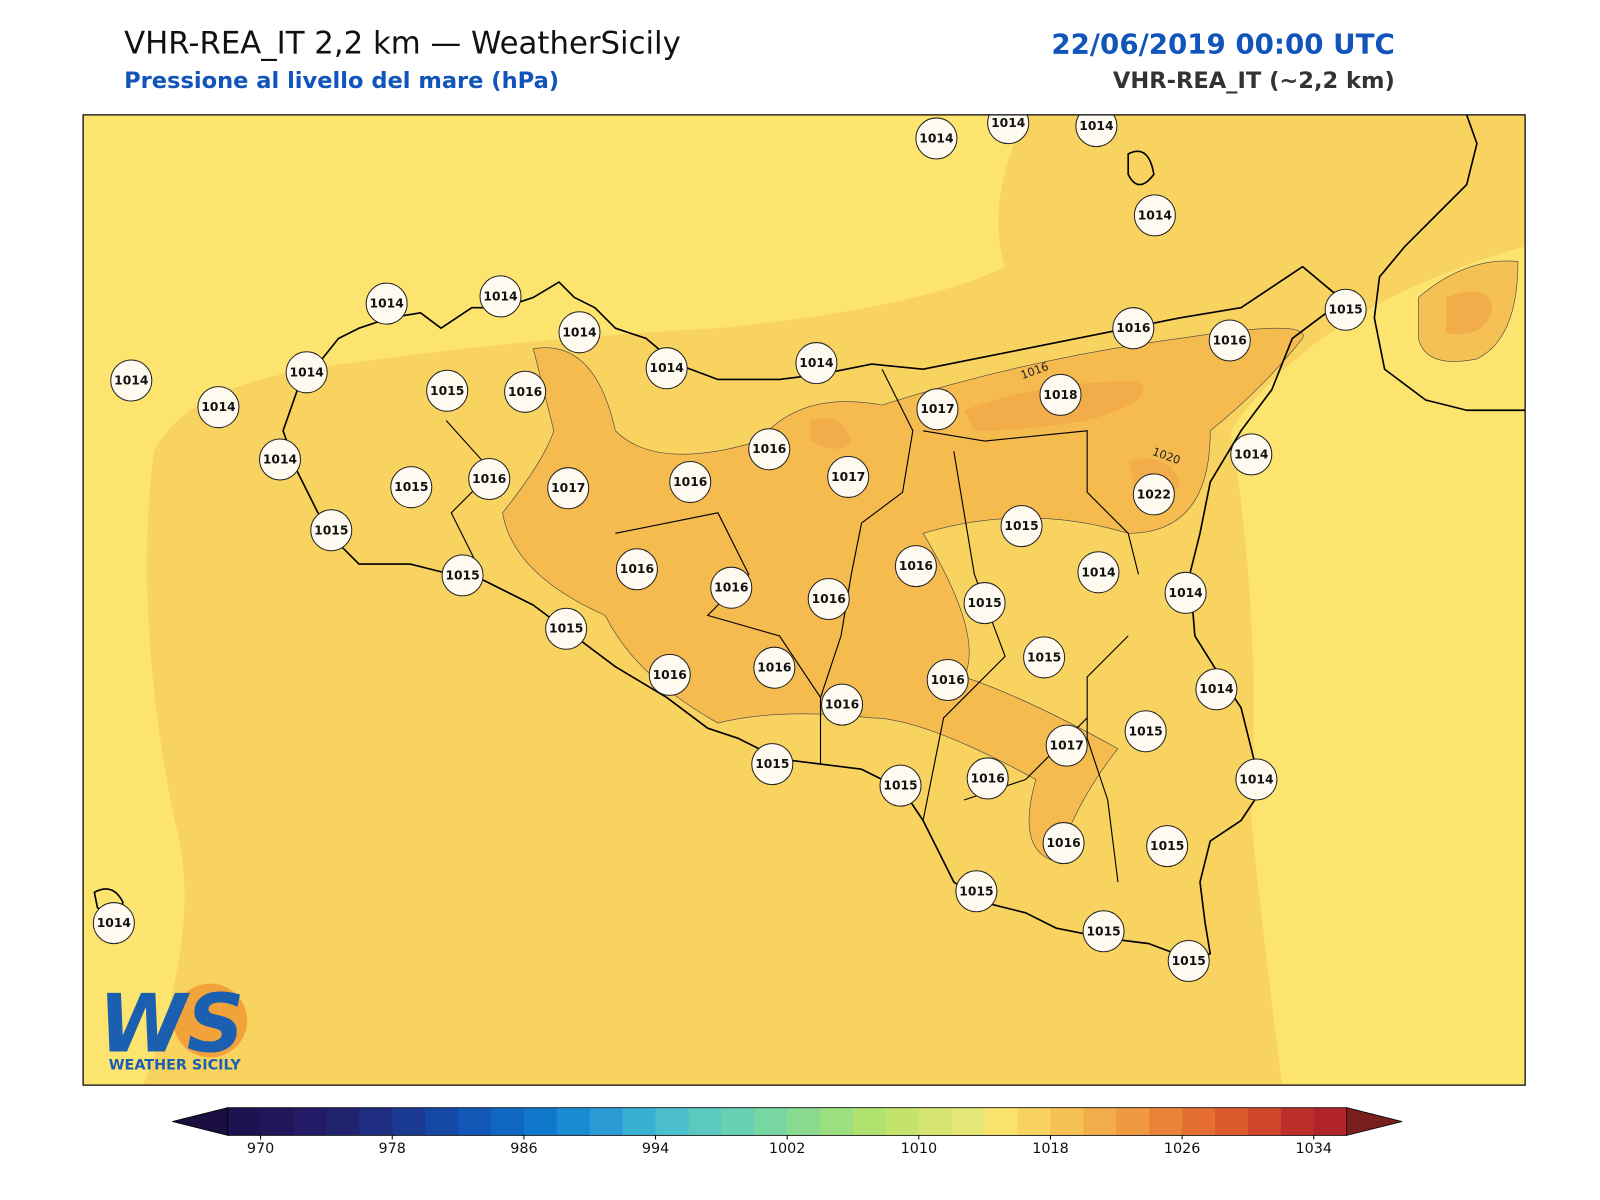  Describe the element at coordinates (392, 1149) in the screenshot. I see `colorbar-tick-label: 978` at that location.